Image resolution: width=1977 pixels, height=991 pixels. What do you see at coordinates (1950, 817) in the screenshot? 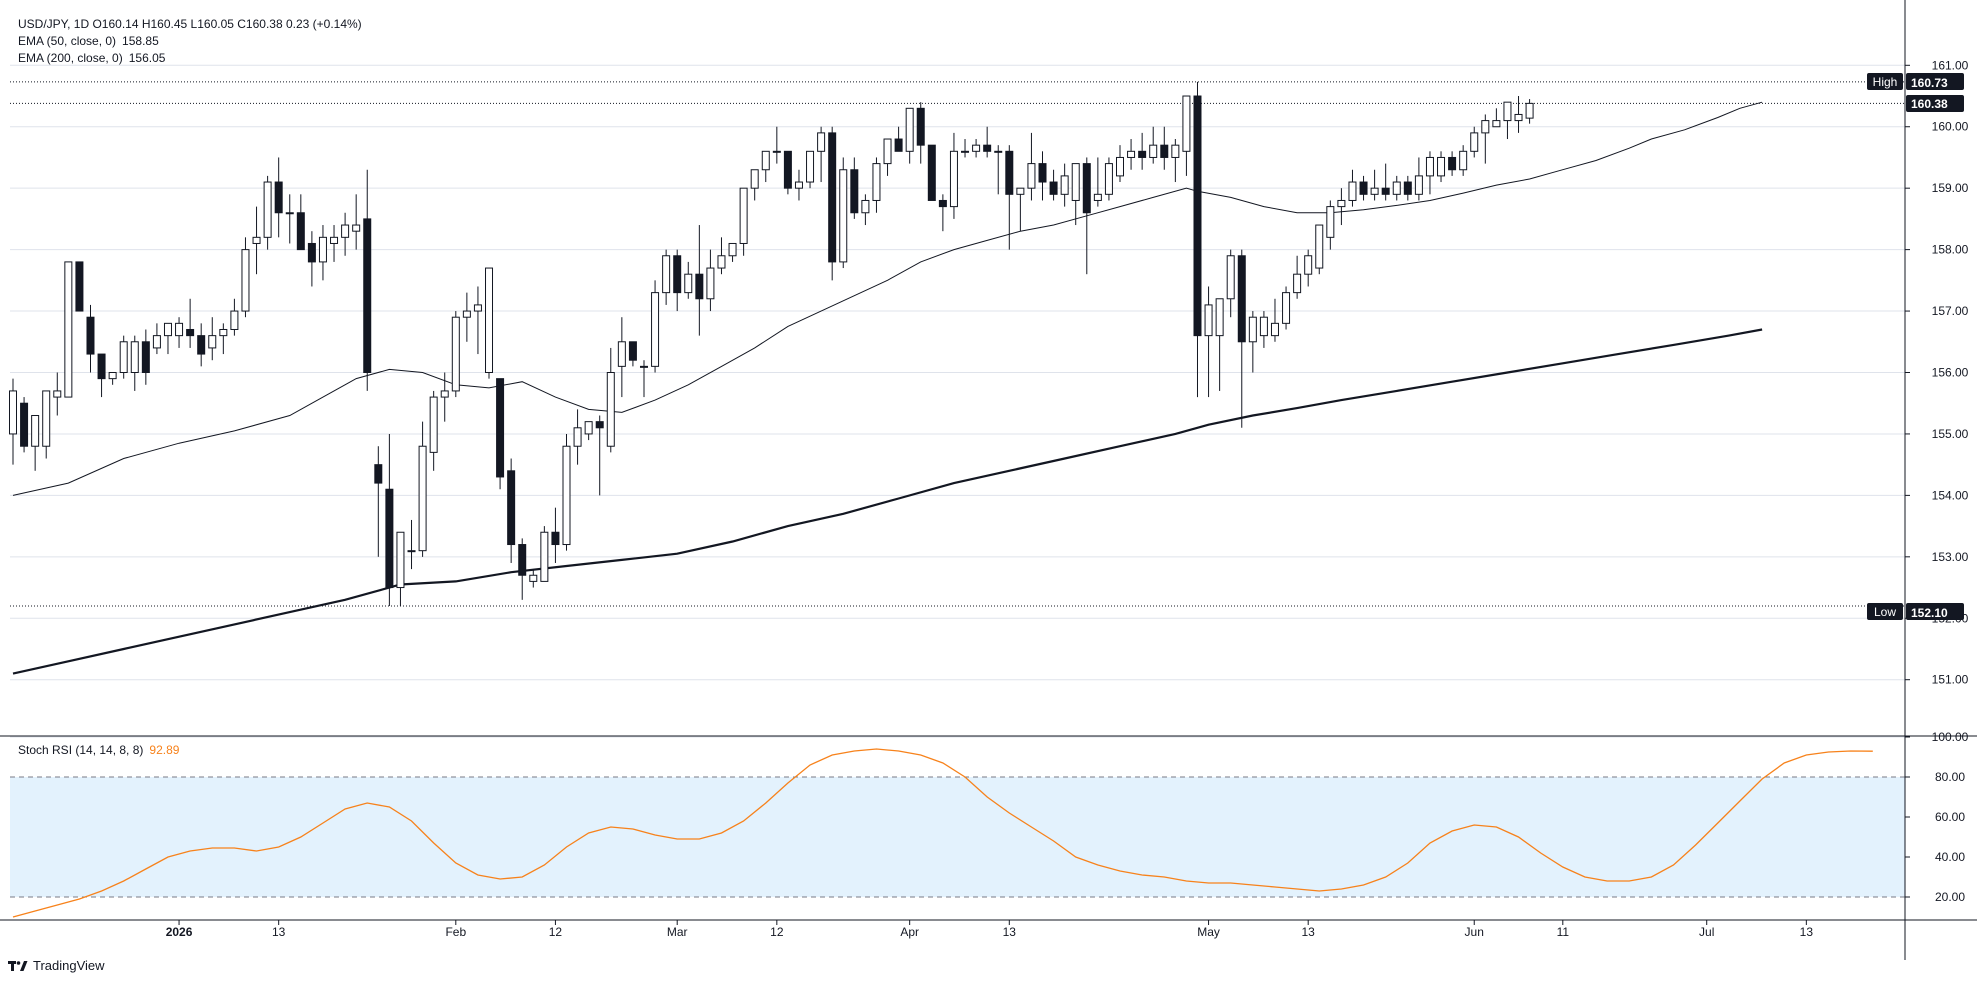
I see `y-tick-label-stoch: 60.00` at bounding box center [1950, 817].